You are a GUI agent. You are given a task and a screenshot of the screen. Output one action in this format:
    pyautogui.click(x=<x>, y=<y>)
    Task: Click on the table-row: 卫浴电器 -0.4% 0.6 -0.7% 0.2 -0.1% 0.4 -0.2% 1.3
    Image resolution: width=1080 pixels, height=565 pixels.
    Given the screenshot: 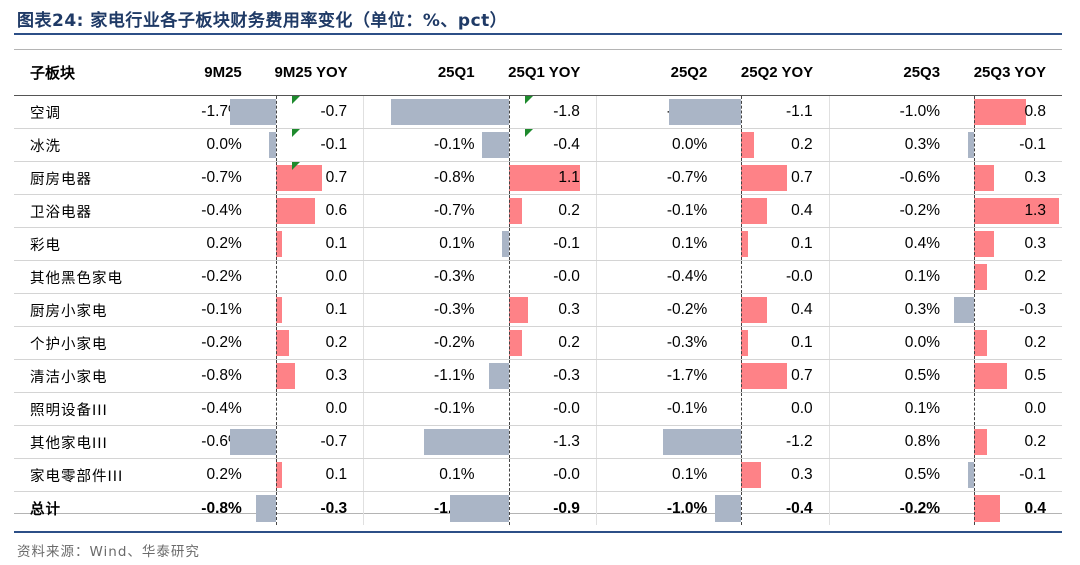 What is the action you would take?
    pyautogui.click(x=538, y=211)
    